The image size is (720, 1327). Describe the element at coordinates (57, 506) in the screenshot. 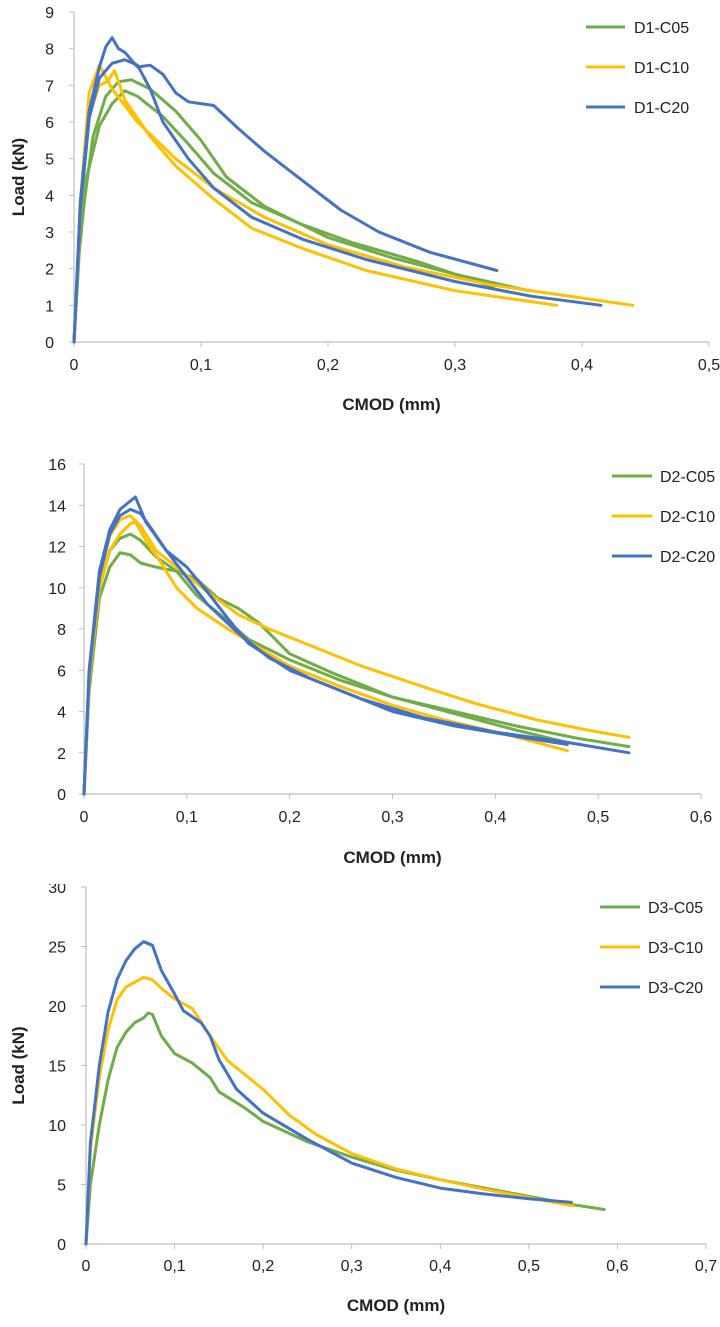

I see `y-tick-label: 14` at that location.